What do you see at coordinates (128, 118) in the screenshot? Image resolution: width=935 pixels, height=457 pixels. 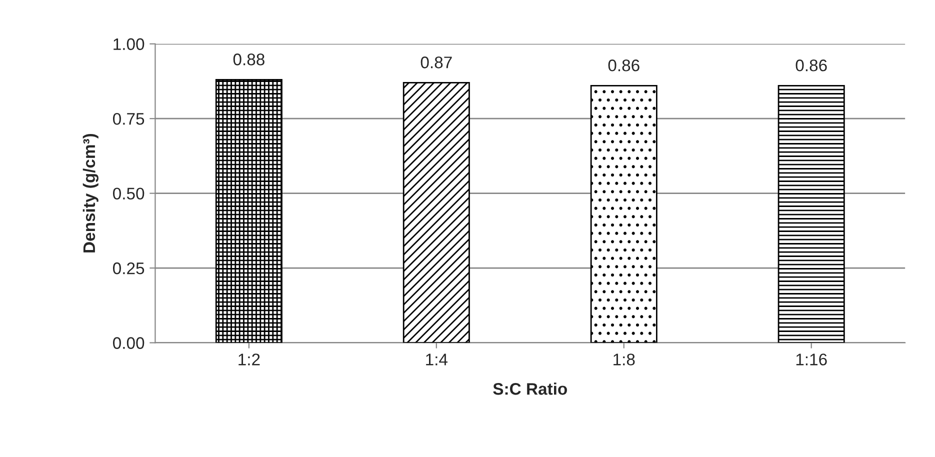 I see `y-tick-label: 0.75` at bounding box center [128, 118].